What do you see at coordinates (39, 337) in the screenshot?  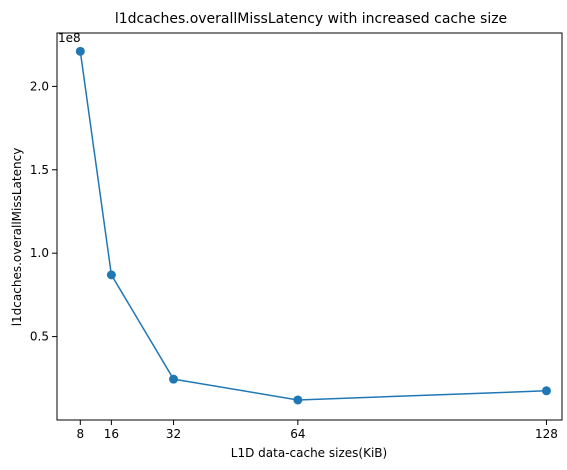 I see `y-tick-label: 0.5` at bounding box center [39, 337].